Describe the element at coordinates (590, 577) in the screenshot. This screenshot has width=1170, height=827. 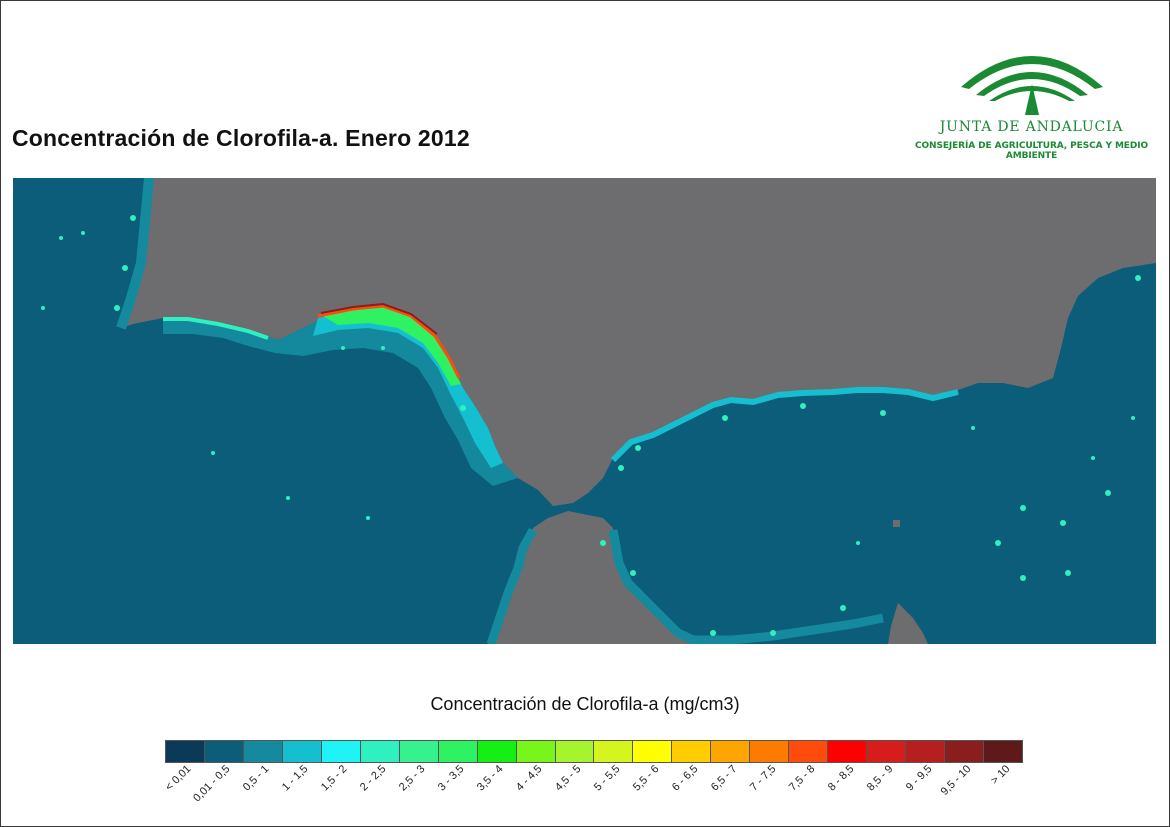
I see `africa-land` at that location.